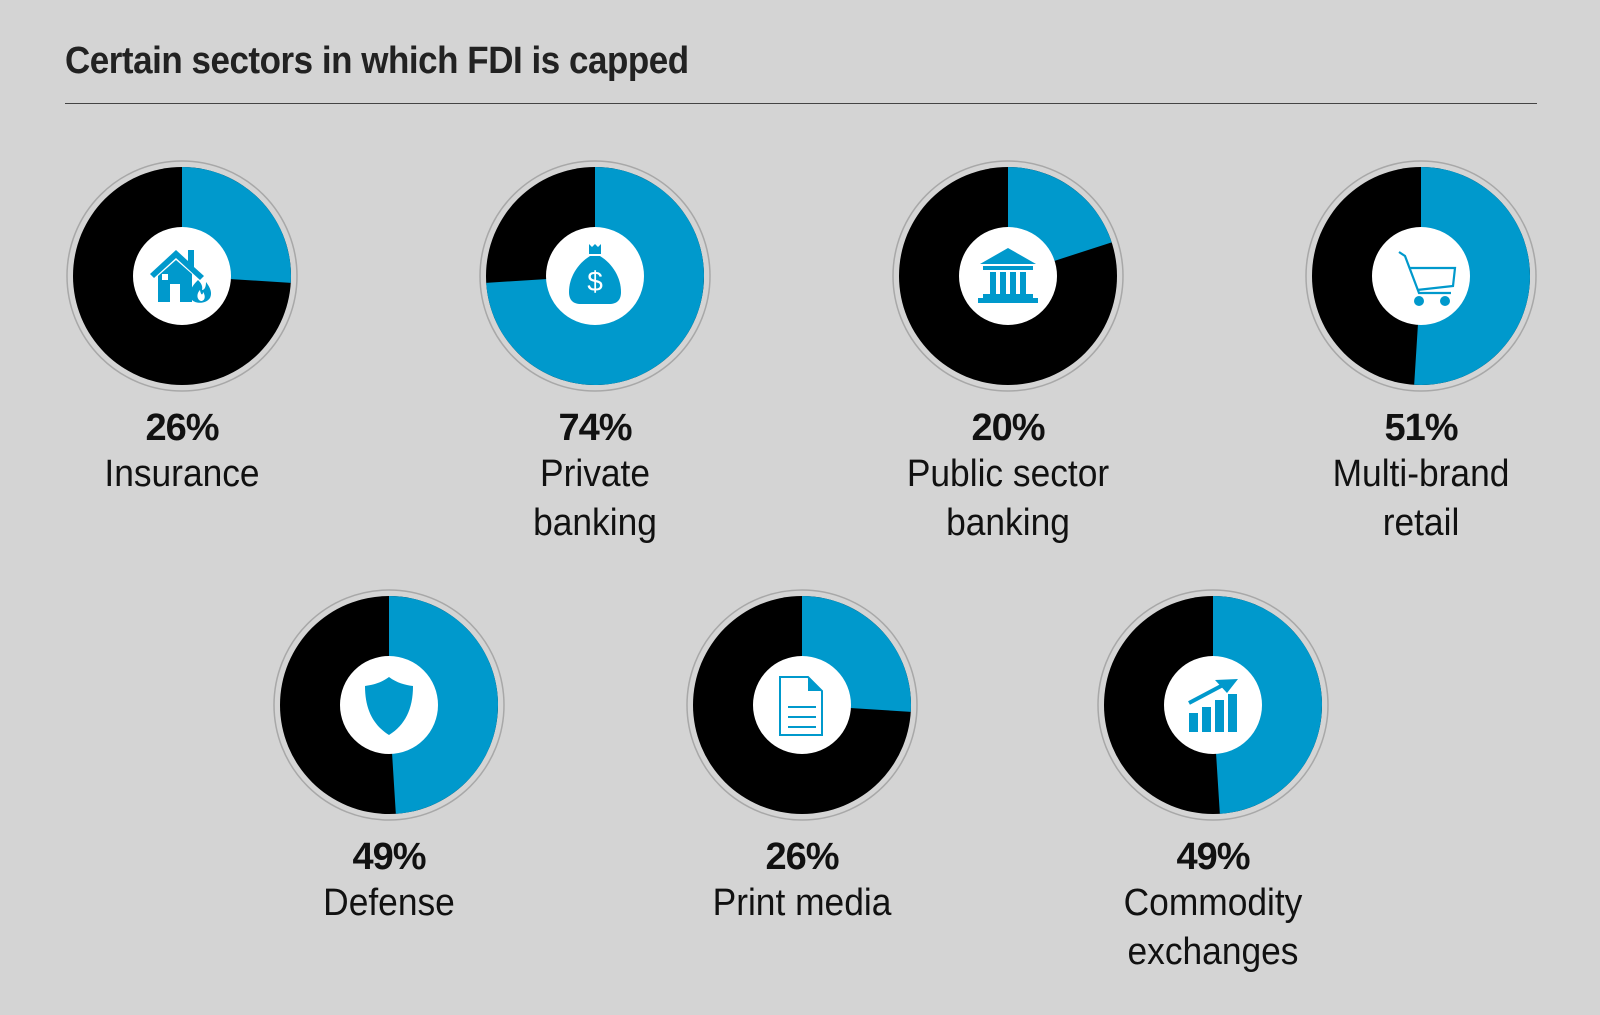 The height and width of the screenshot is (1015, 1600). I want to click on donut-label: 74% Private banking, so click(595, 477).